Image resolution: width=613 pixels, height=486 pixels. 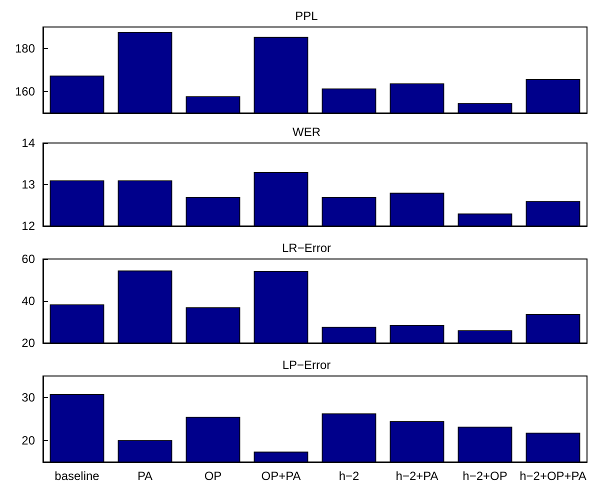 I want to click on chart-title: LR−Error, so click(x=307, y=248).